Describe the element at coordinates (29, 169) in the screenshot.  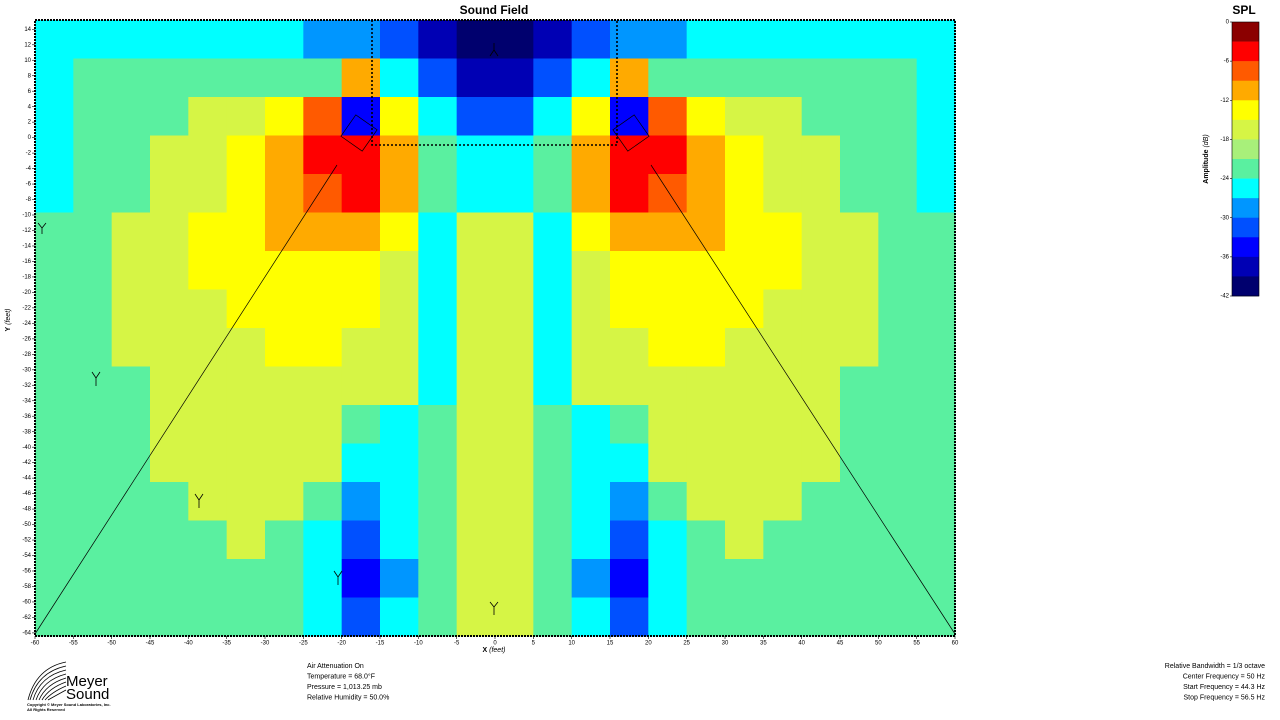
I see `y-tick-label: -4` at that location.